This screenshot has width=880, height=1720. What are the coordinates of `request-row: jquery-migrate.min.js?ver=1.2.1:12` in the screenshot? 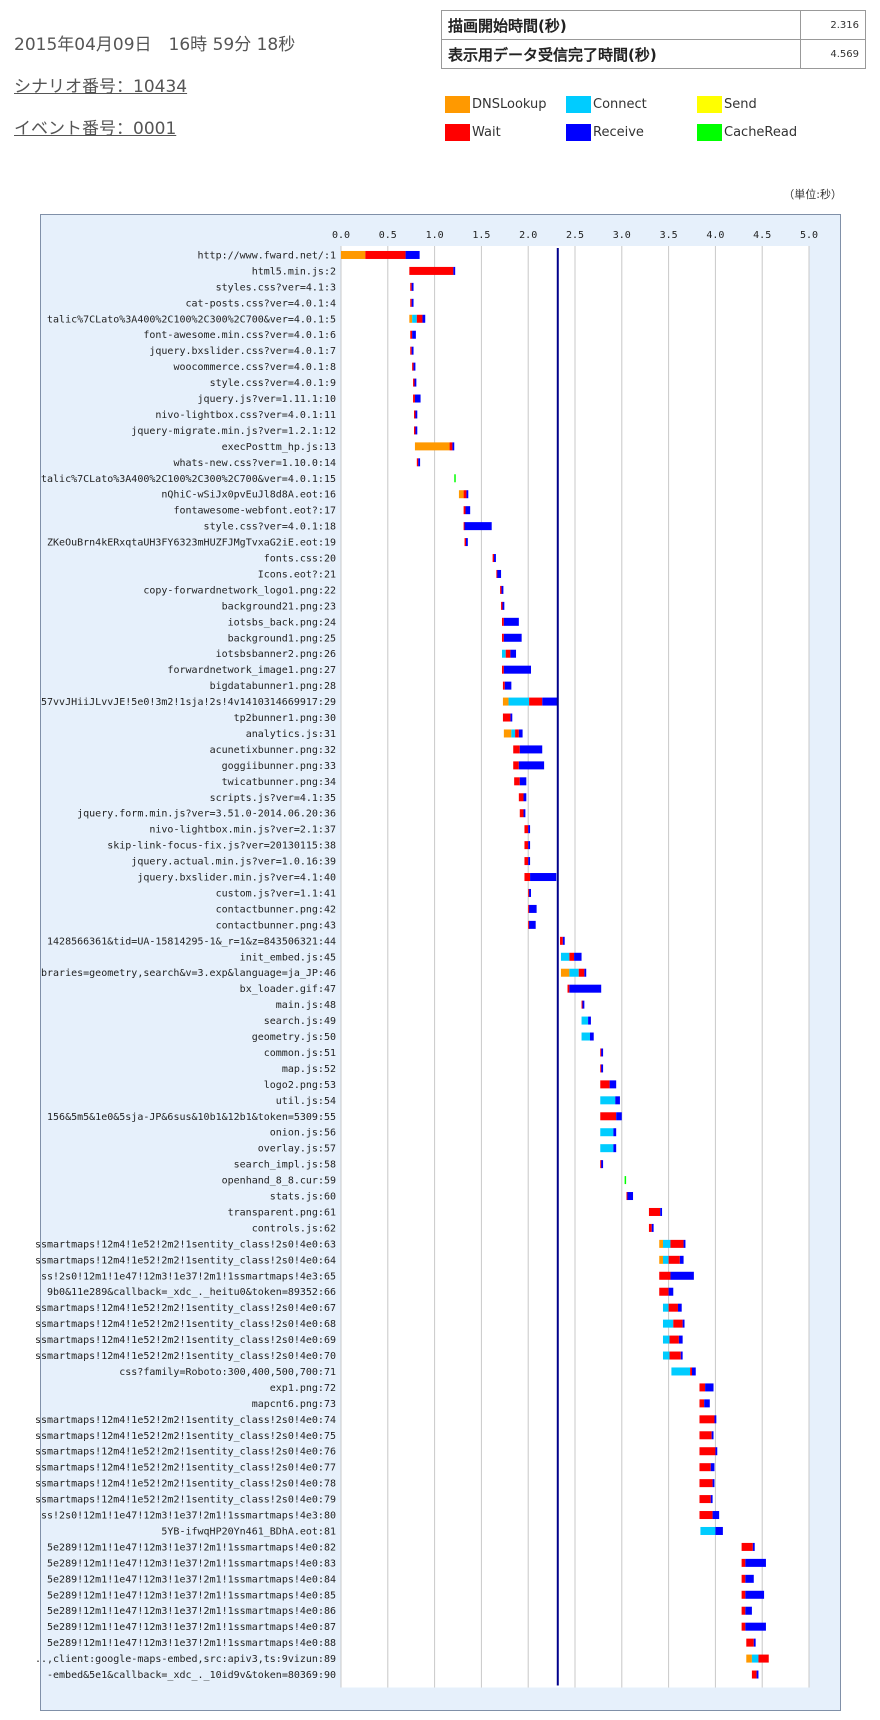 It's located at (274, 431).